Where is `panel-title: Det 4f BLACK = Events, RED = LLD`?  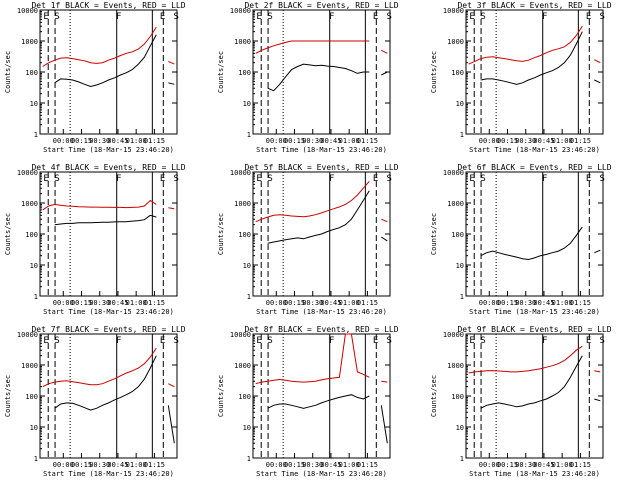
panel-title: Det 4f BLACK = Events, RED = LLD is located at coordinates (108, 167).